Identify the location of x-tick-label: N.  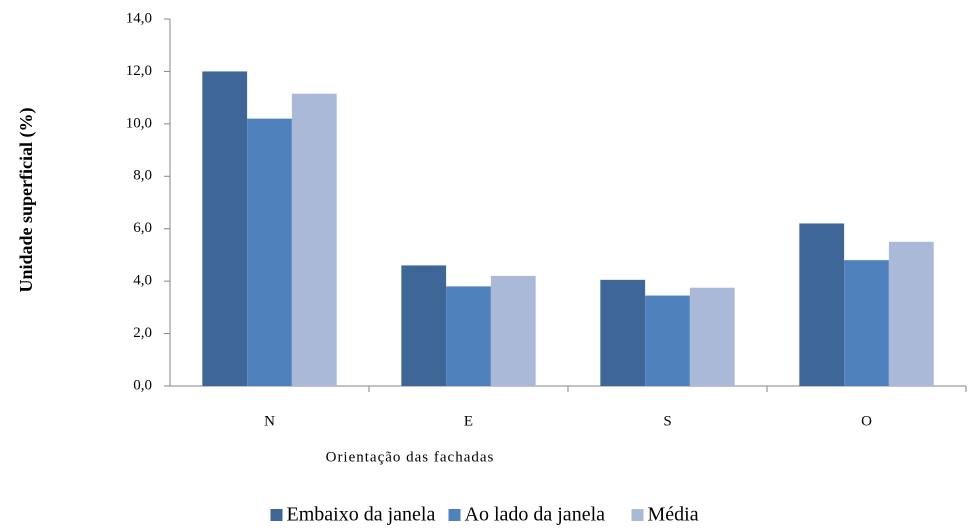
(269, 421).